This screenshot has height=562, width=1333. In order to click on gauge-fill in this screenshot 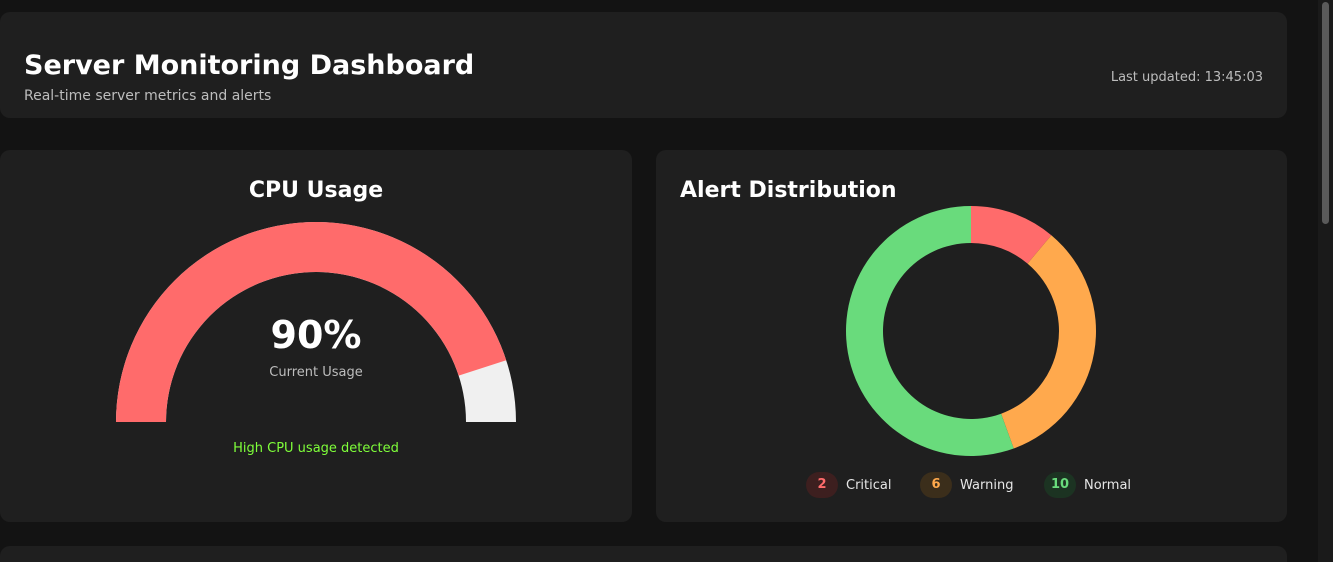, I will do `click(311, 322)`.